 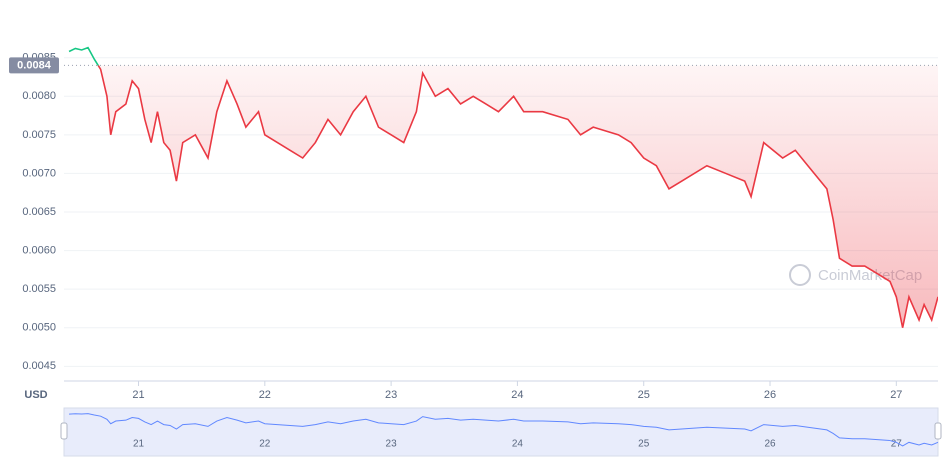 I want to click on currency-label: USD, so click(x=35, y=395).